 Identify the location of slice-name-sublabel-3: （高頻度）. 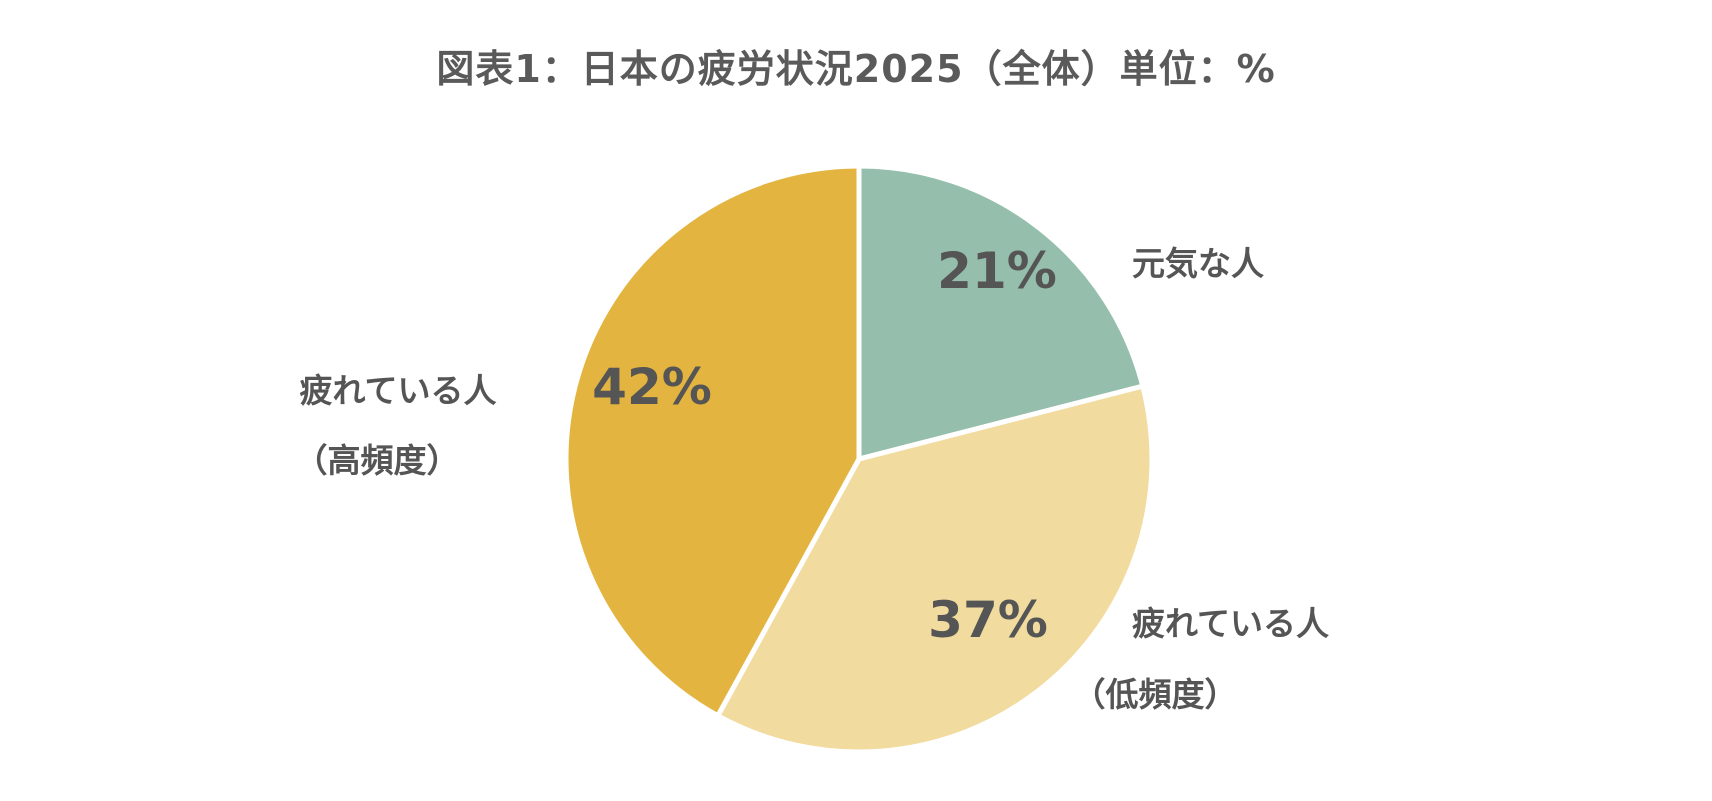
(377, 460).